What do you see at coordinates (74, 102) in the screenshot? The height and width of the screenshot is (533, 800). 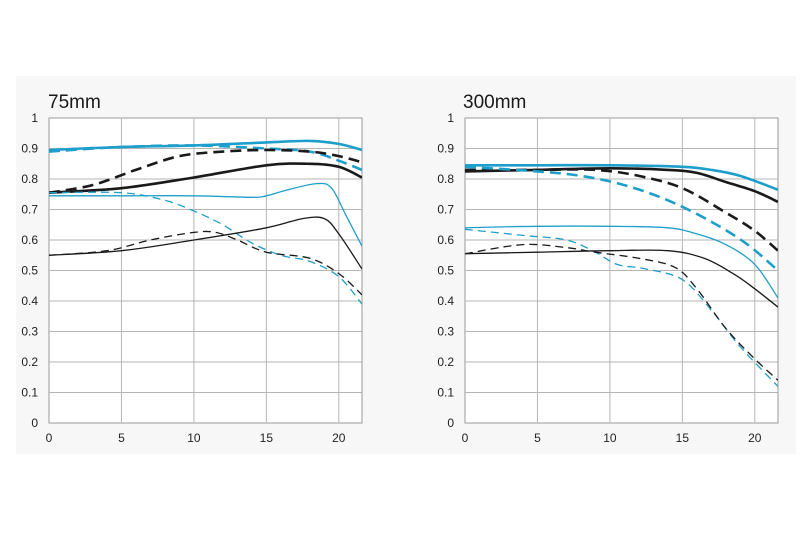 I see `chart-title: 75mm` at bounding box center [74, 102].